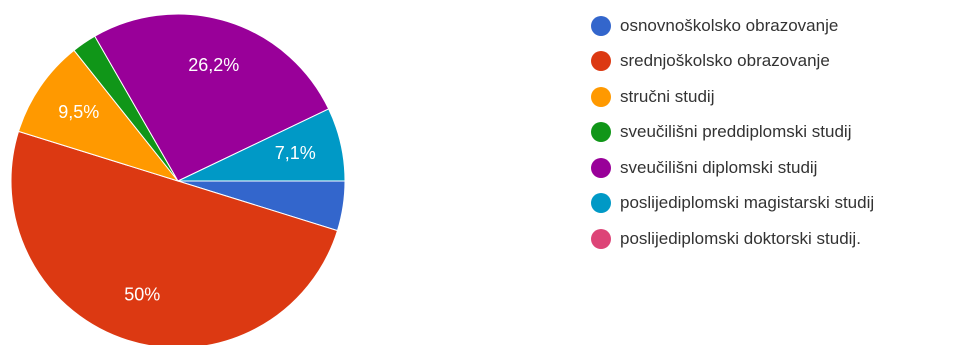 The image size is (953, 345). I want to click on pie-slice-label-4: 26,2%, so click(213, 65).